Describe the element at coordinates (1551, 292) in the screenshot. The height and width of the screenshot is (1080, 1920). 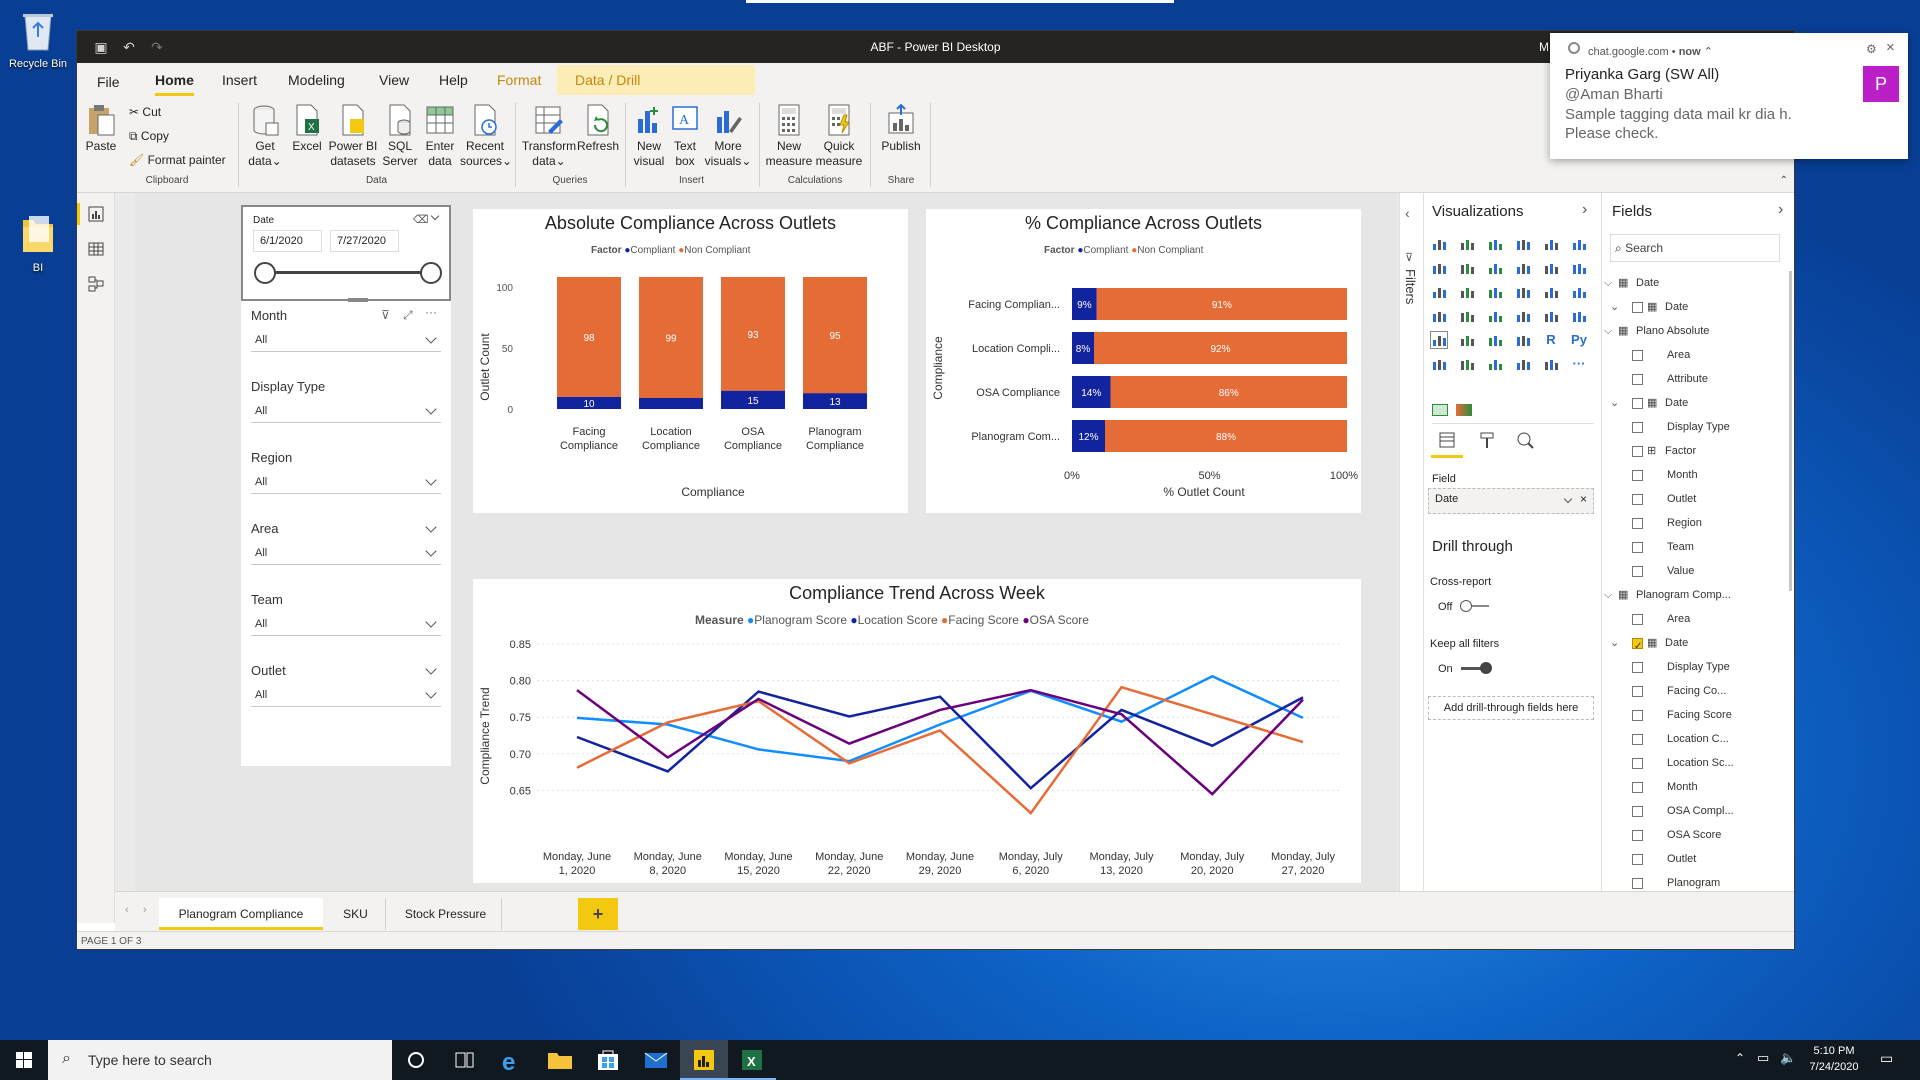
I see `donut-icon` at that location.